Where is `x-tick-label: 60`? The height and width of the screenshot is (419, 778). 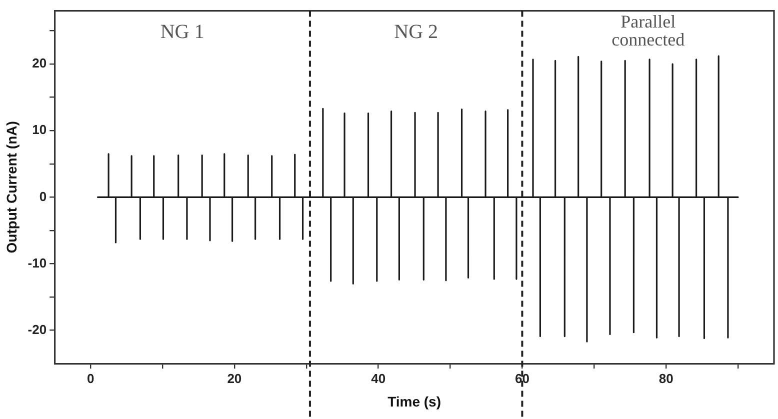
x-tick-label: 60 is located at coordinates (522, 378).